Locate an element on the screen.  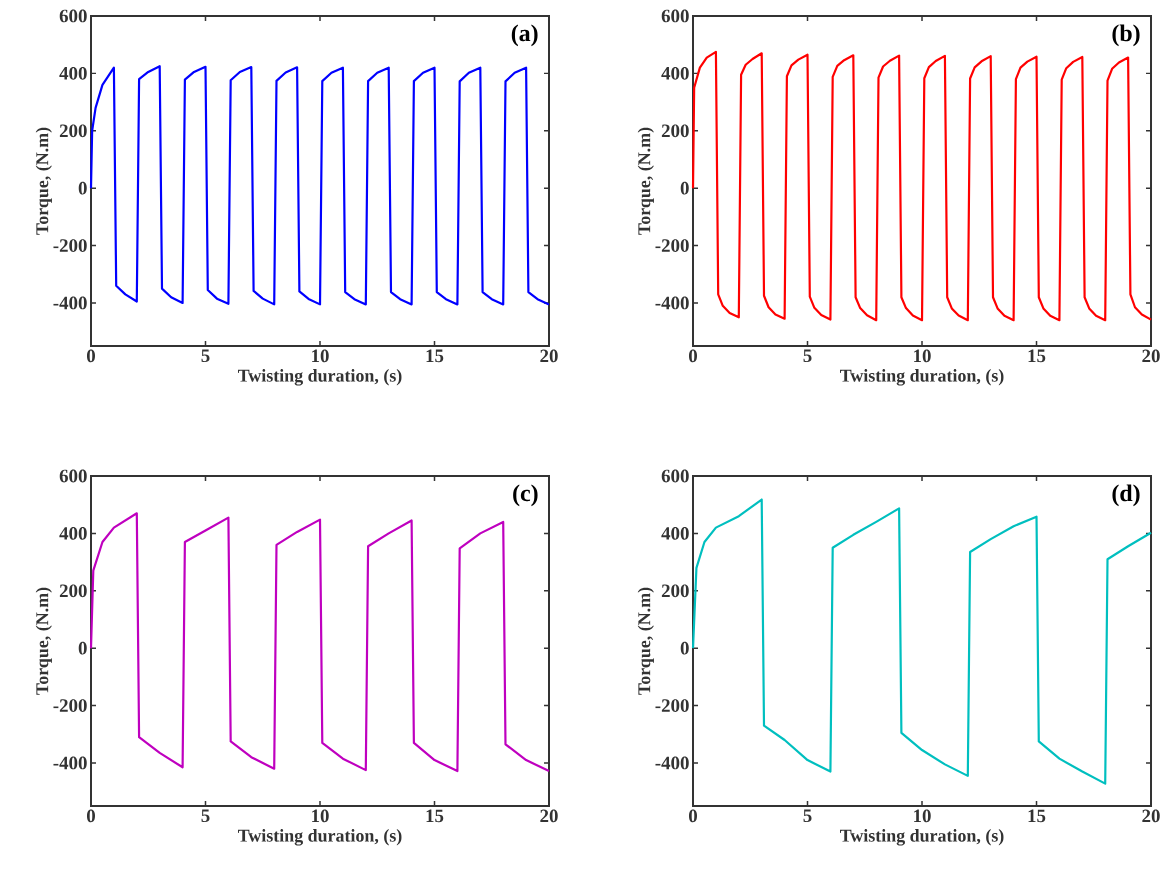
annotation: (c) is located at coordinates (525, 495).